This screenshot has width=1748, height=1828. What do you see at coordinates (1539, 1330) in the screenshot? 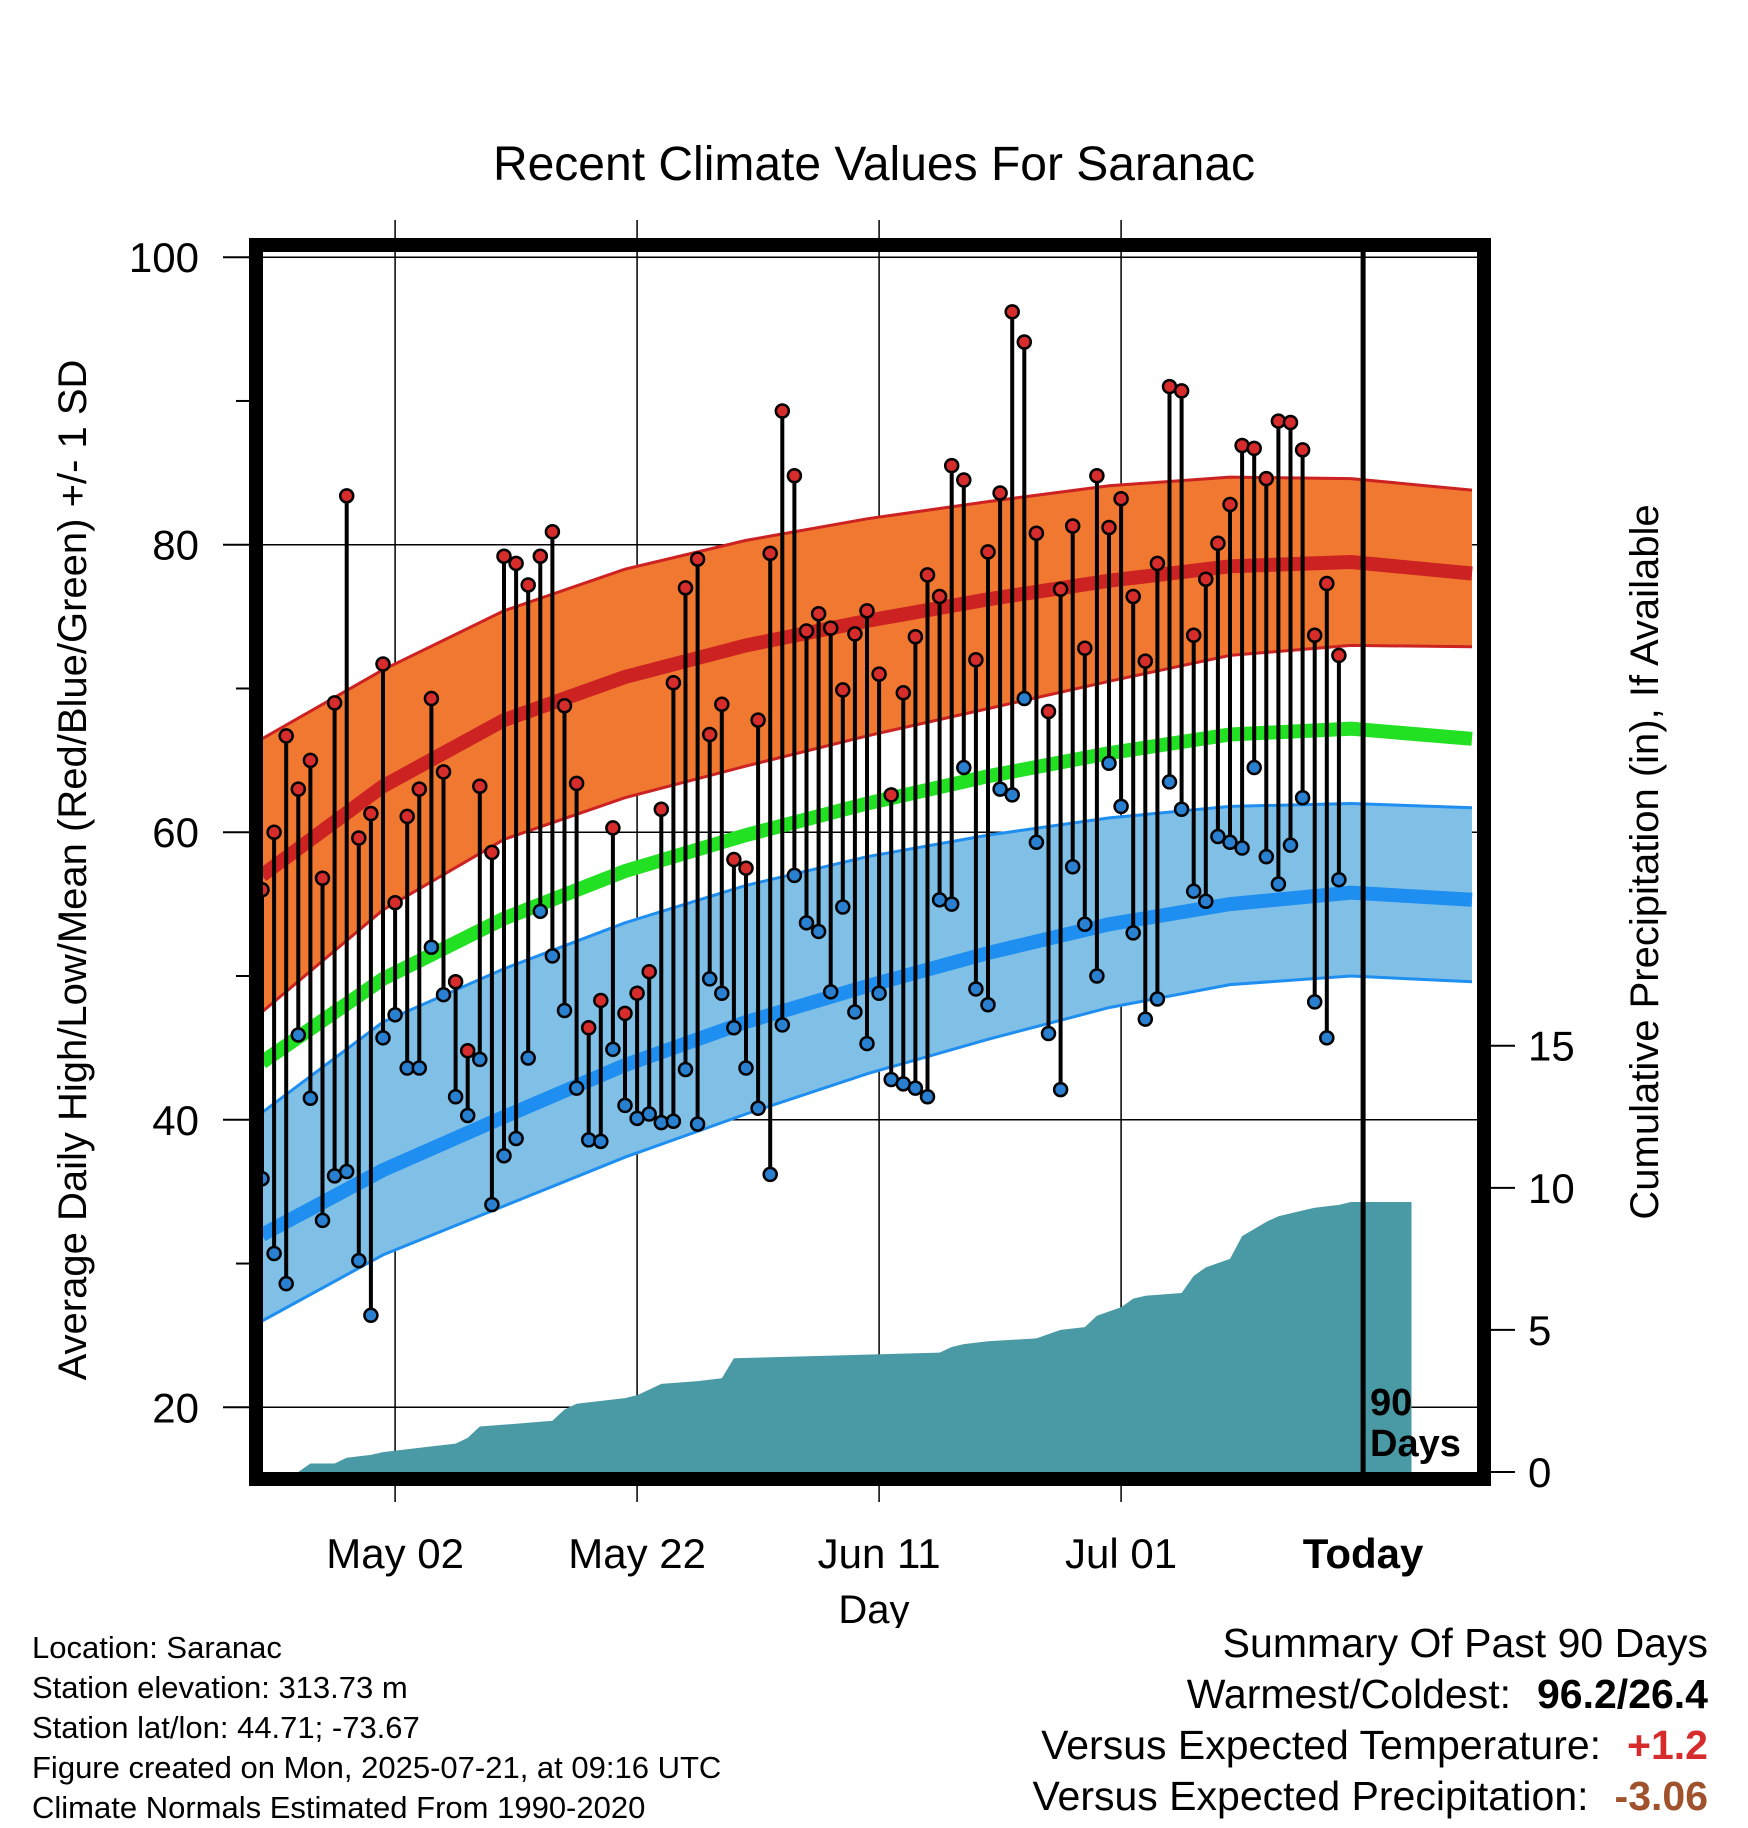
I see `y2-tick-label: 5` at bounding box center [1539, 1330].